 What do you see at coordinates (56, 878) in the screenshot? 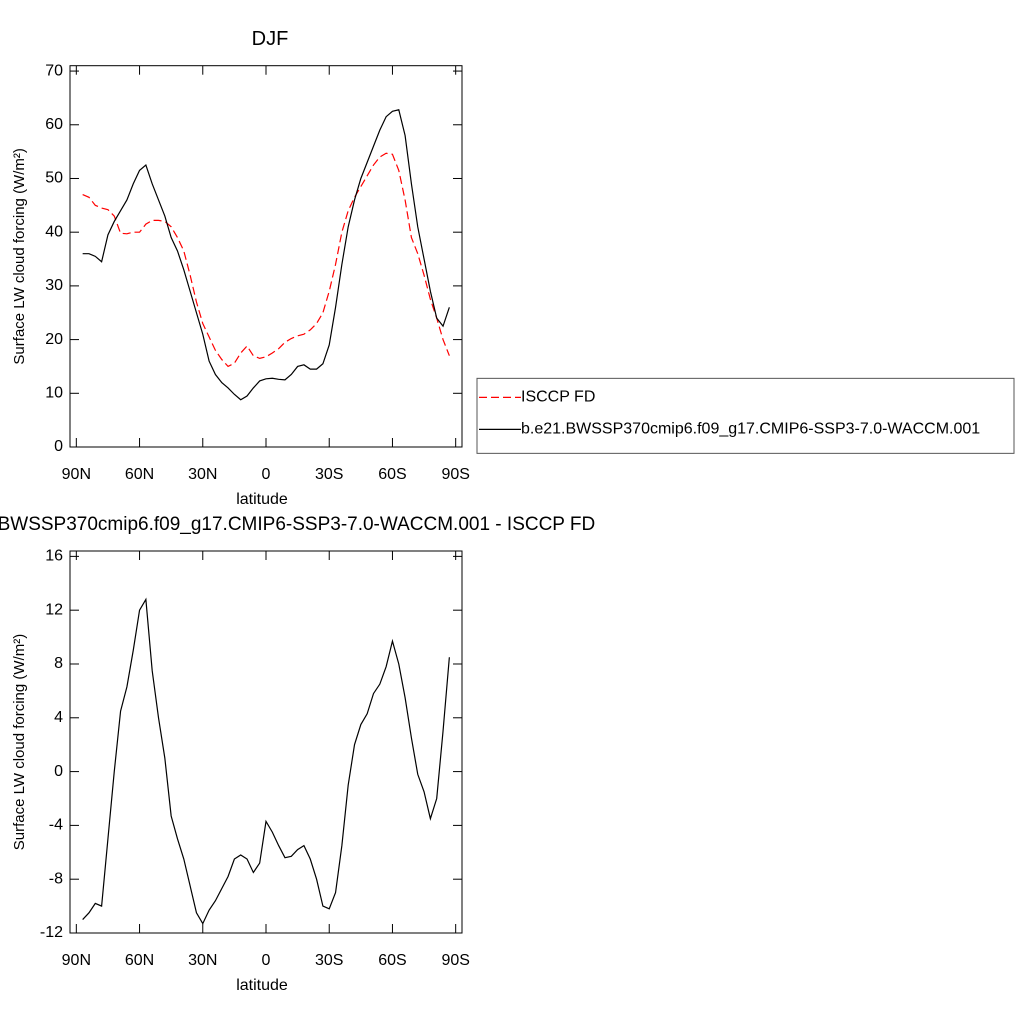
I see `y-tick-label: -8` at bounding box center [56, 878].